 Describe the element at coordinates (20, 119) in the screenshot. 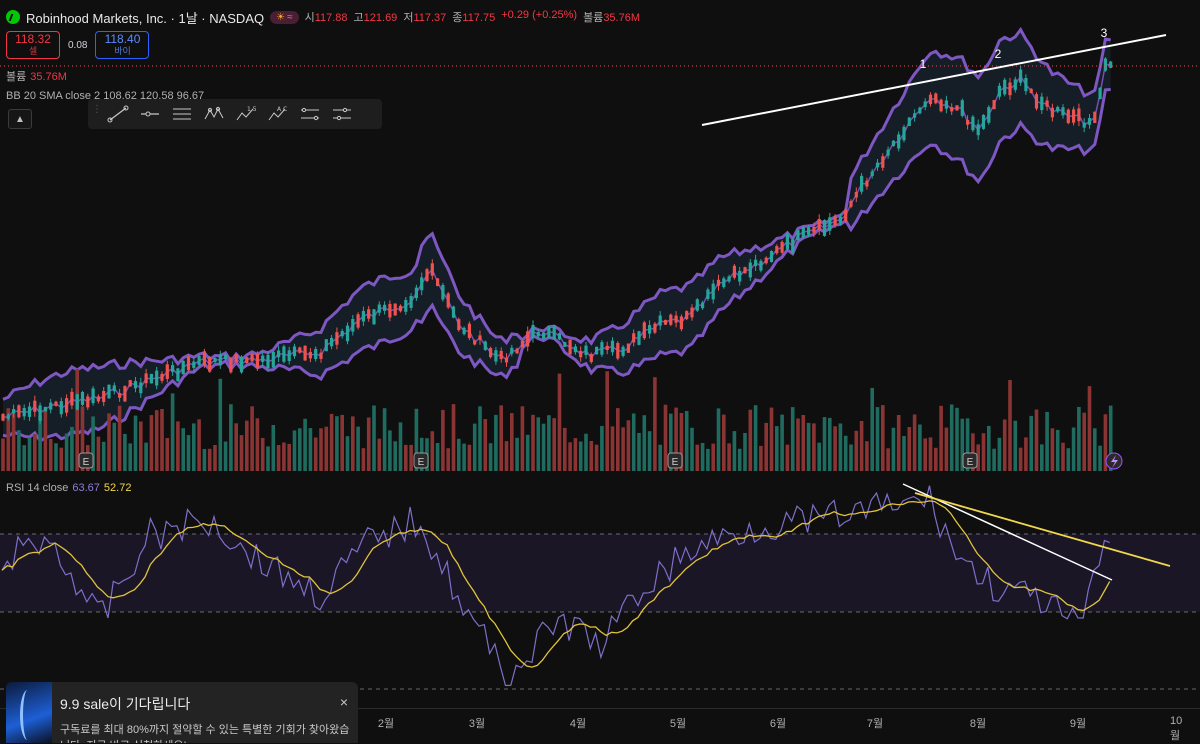

I see `collapse-legend-button: ▲` at that location.